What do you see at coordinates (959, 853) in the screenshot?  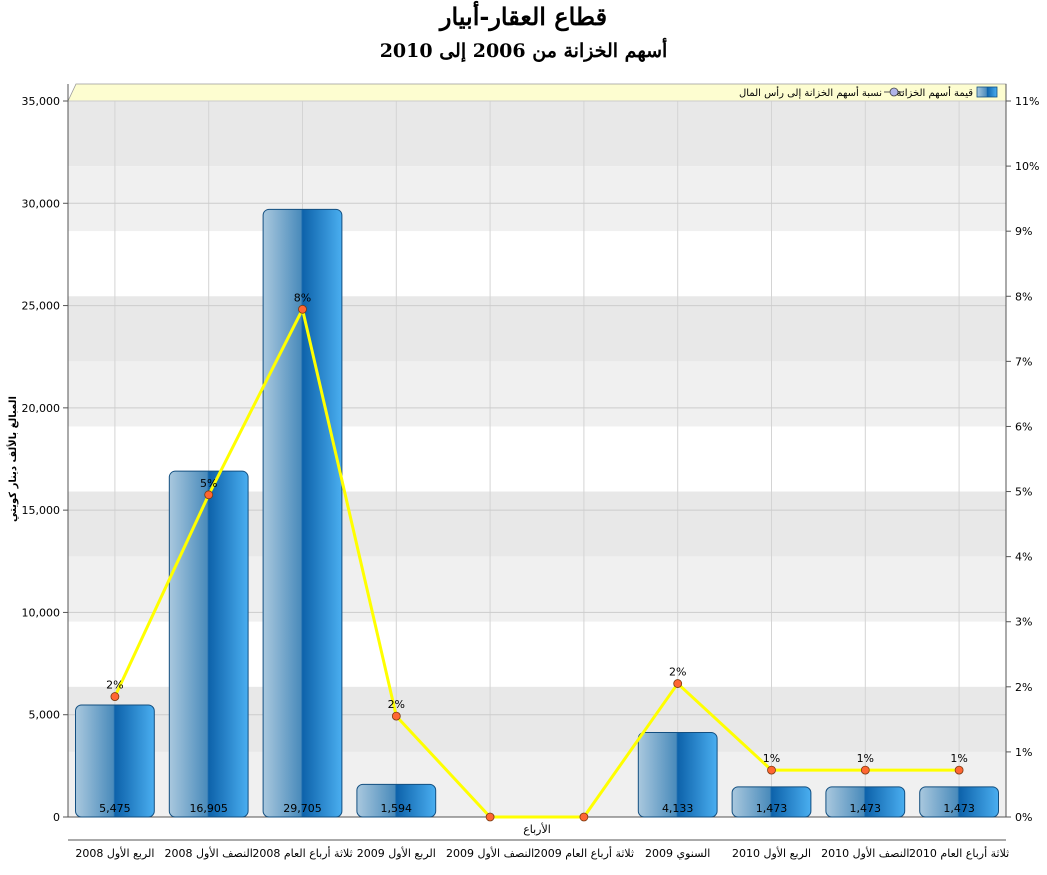 I see `x-tick-label: ثلاثة أرباع العام 2010` at bounding box center [959, 853].